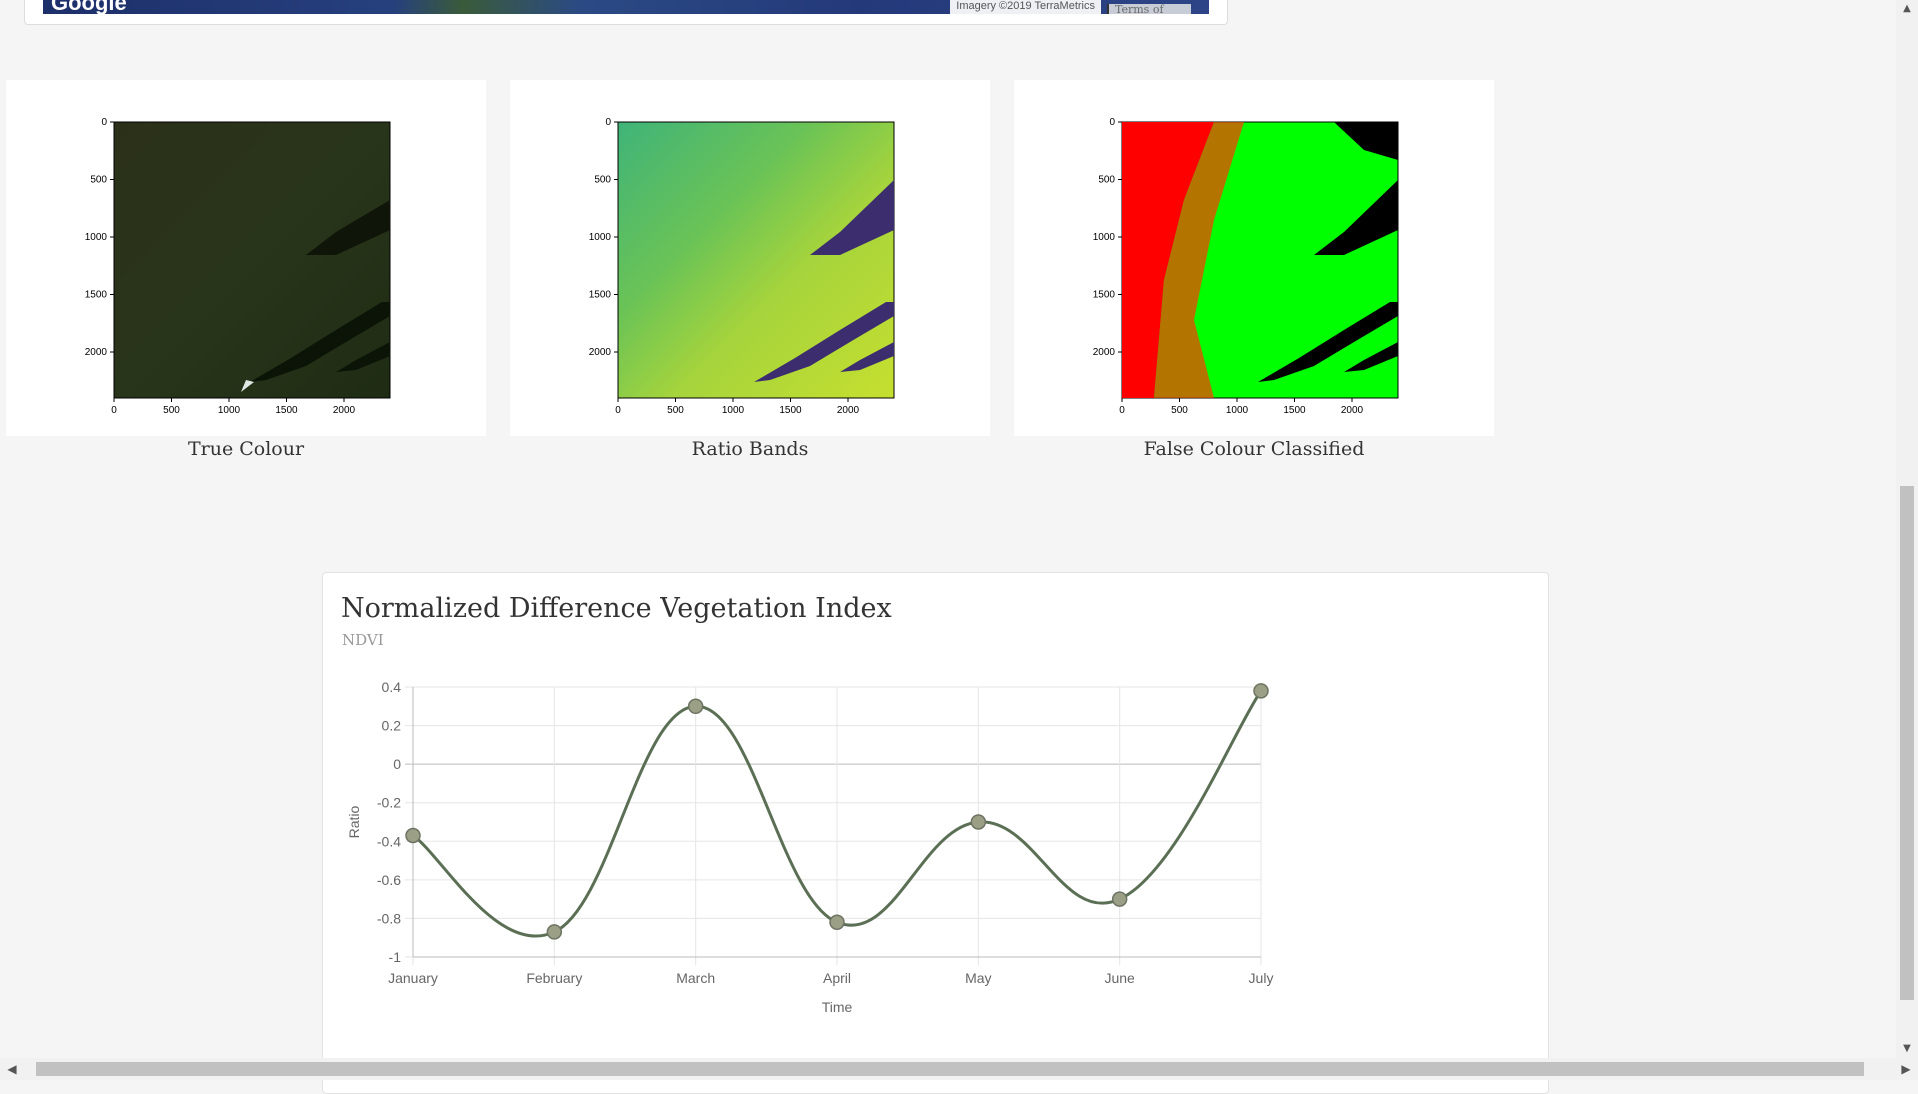  What do you see at coordinates (354, 821) in the screenshot?
I see `y-axis-title: Ratio` at bounding box center [354, 821].